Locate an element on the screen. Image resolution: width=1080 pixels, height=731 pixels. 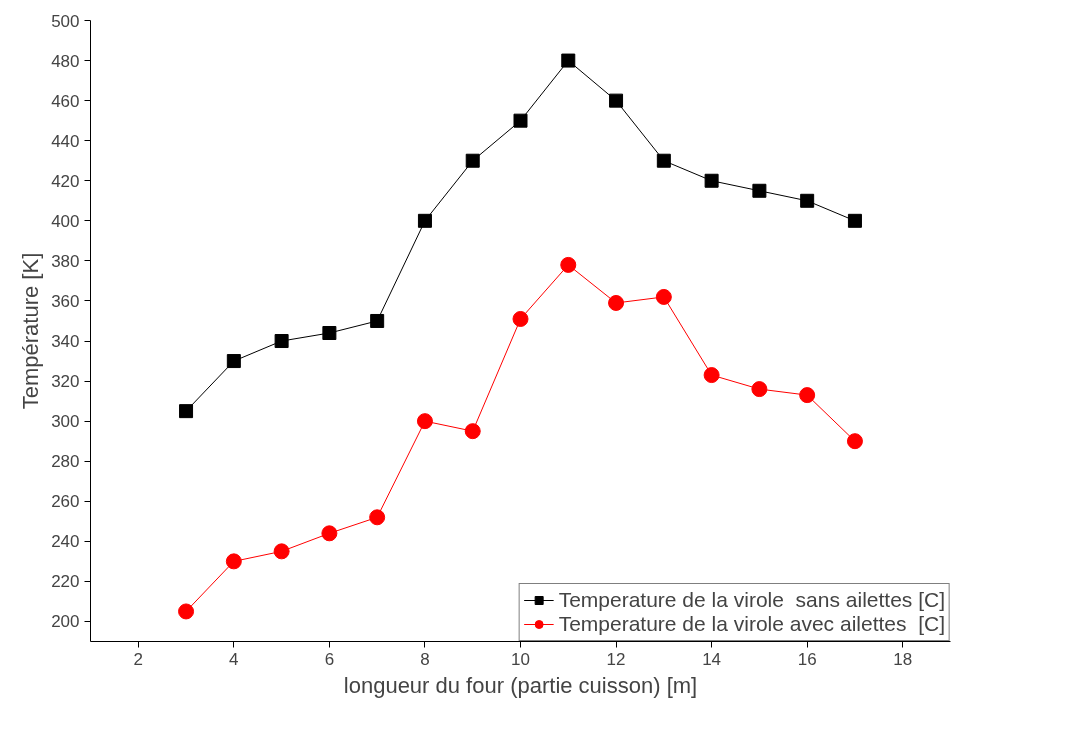
y-tick-label: 440 is located at coordinates (65, 141).